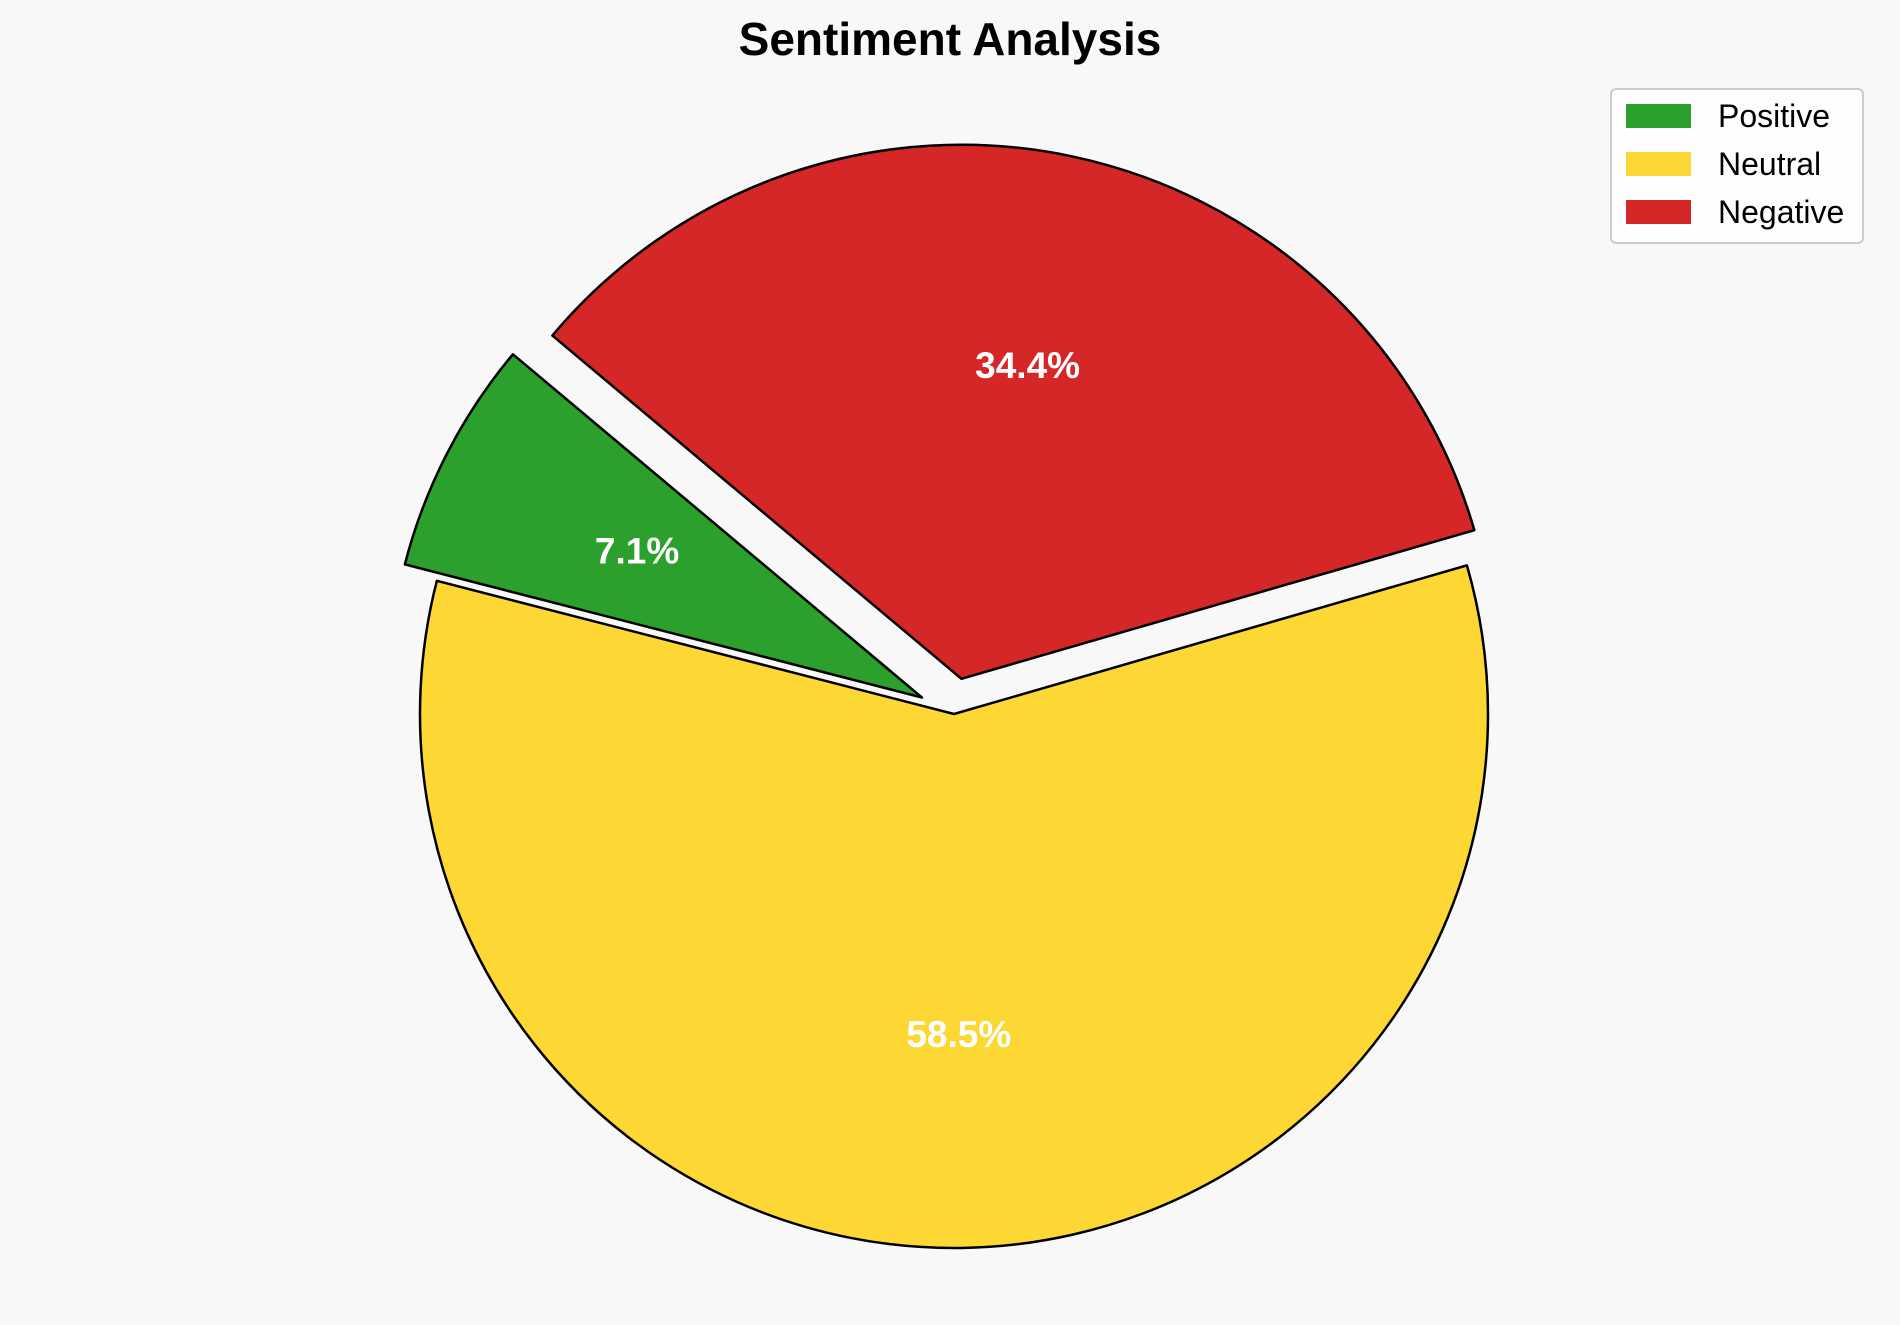 This screenshot has height=1325, width=1900. I want to click on chart-legend: Positive Neutral Negative, so click(1737, 166).